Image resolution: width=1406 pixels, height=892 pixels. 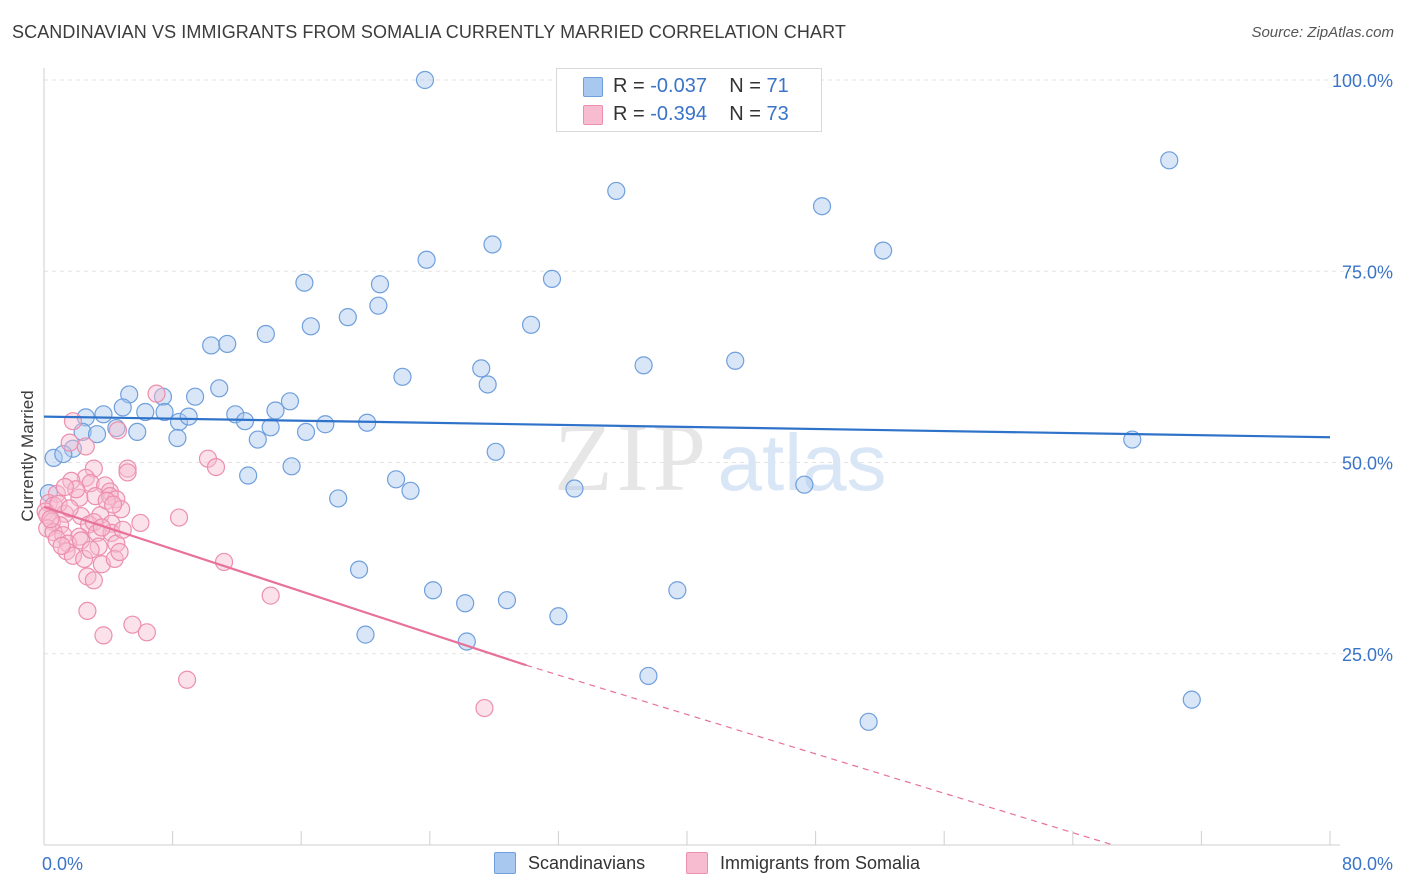 I want to click on y-tick-label: 25.0%, so click(x=1367, y=655).